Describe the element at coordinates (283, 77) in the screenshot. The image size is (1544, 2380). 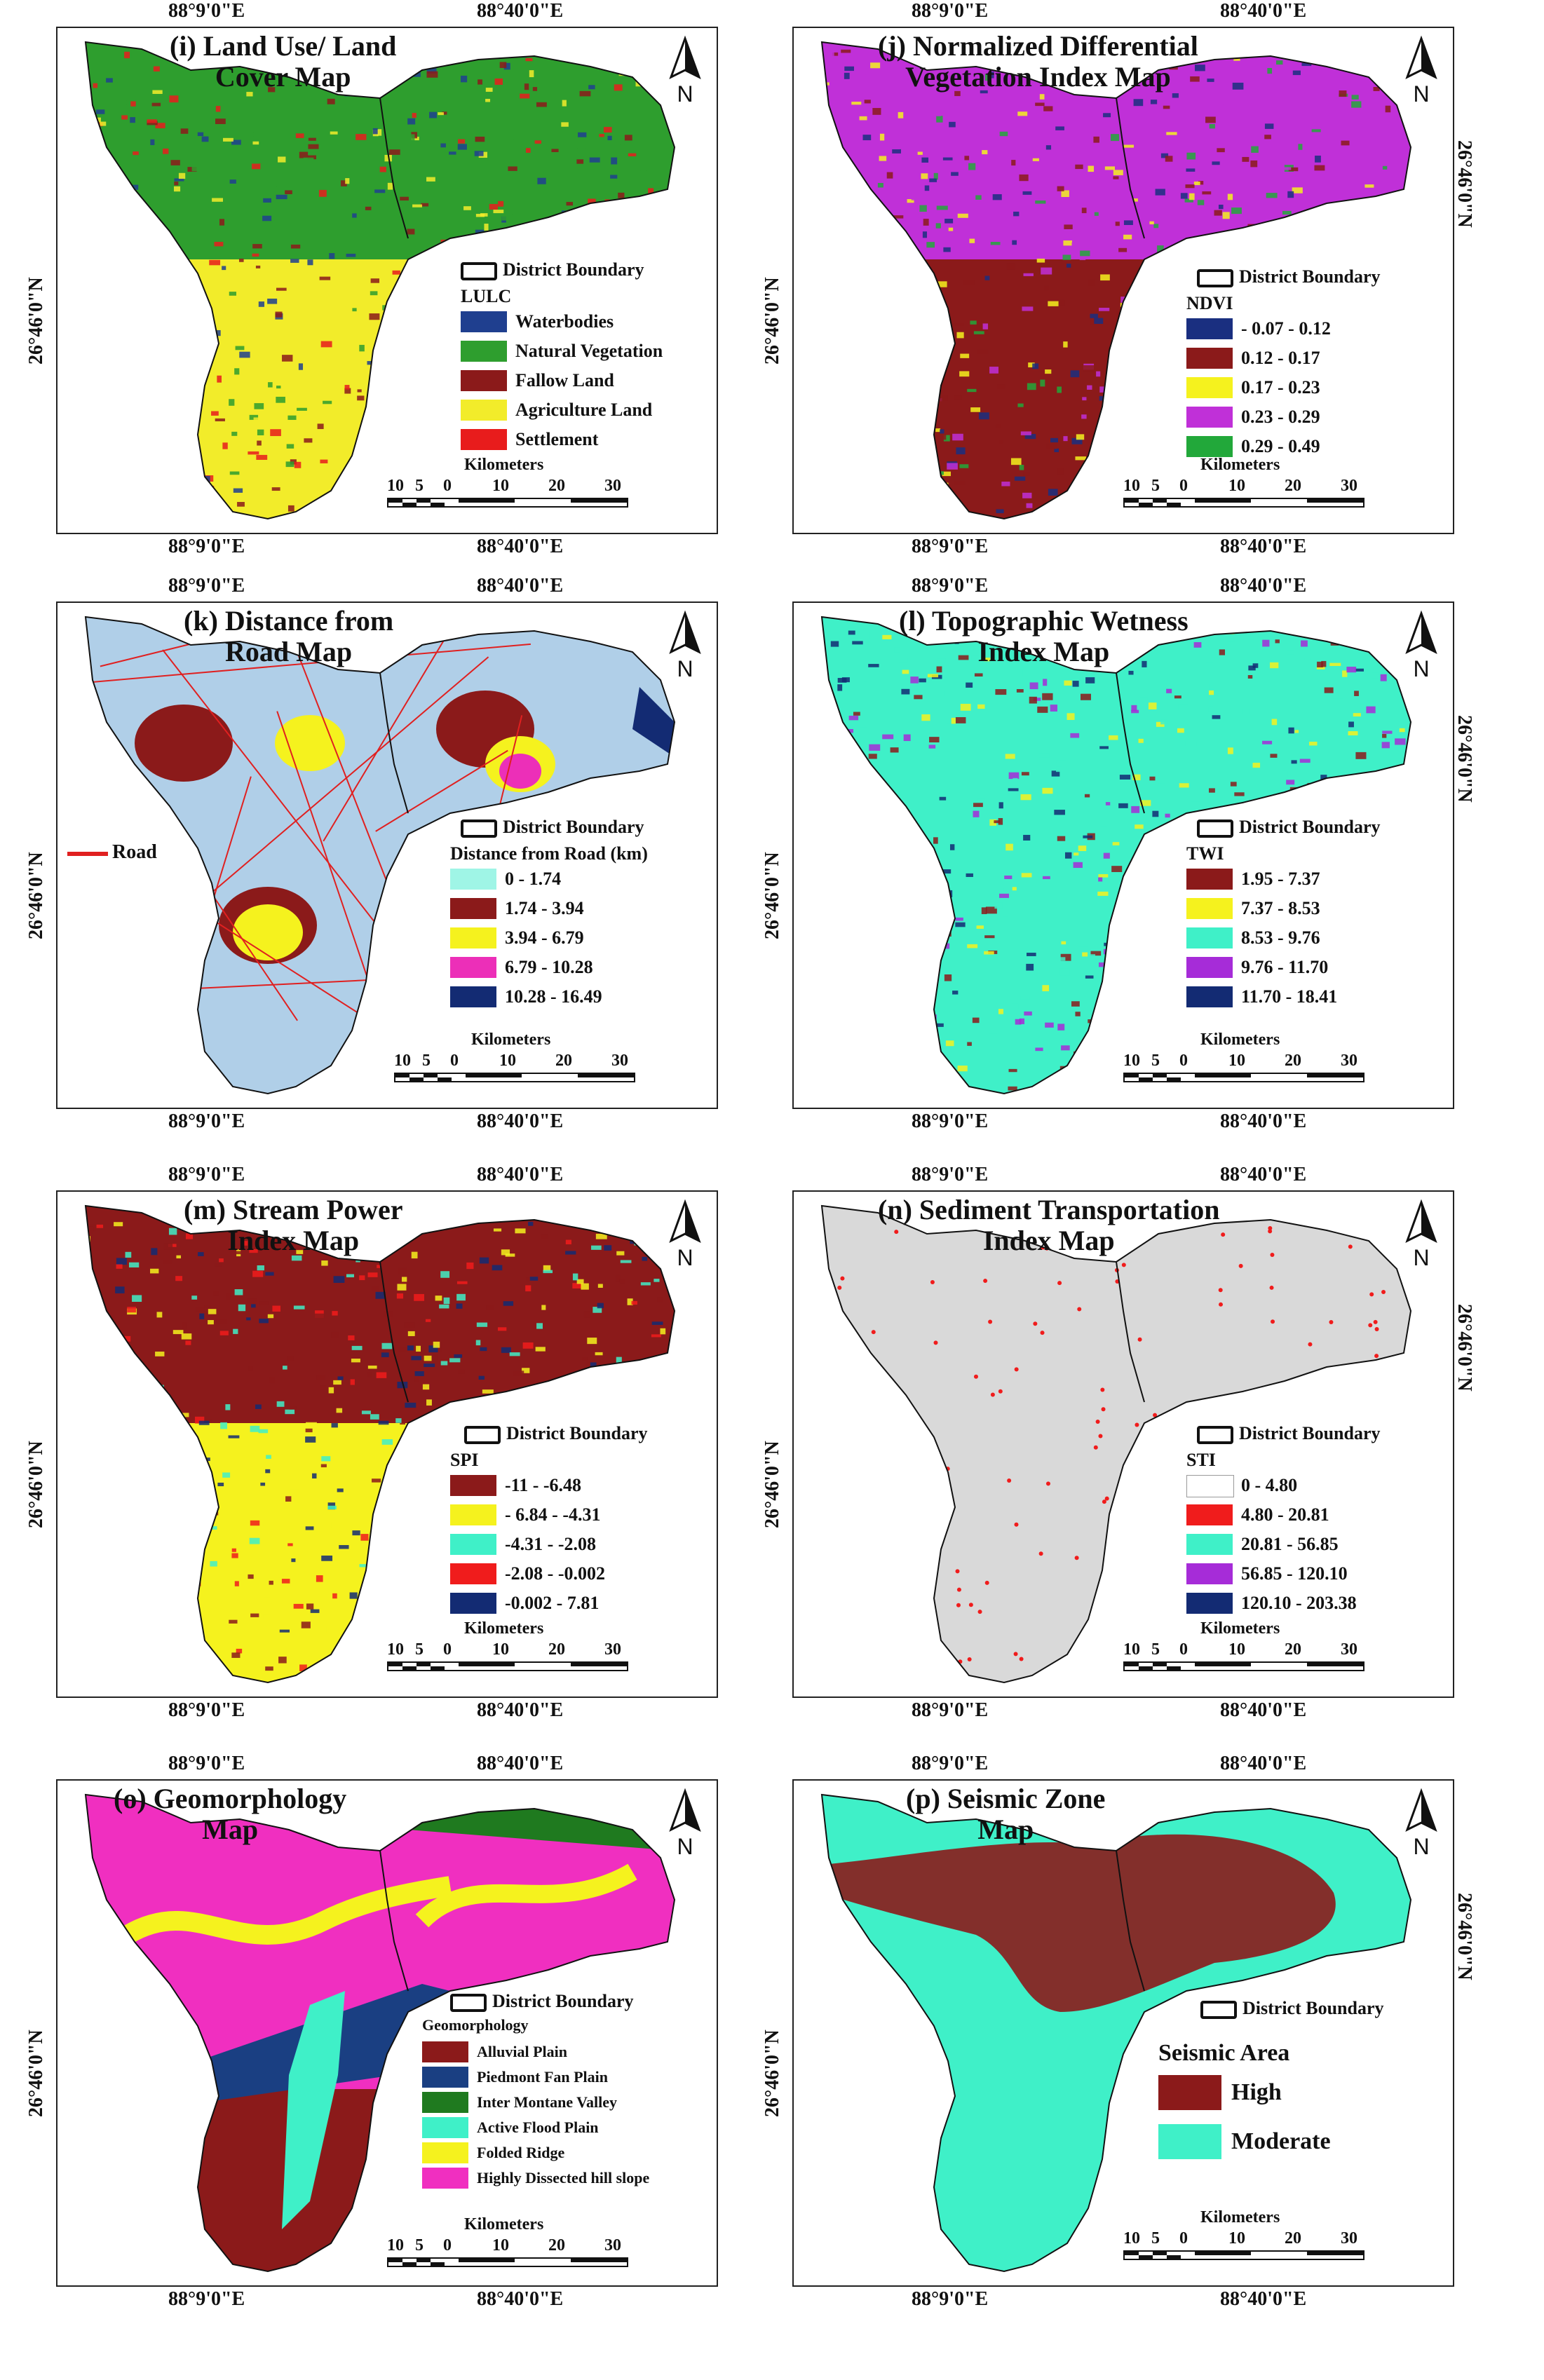
I see `title-line-2: Cover Map` at that location.